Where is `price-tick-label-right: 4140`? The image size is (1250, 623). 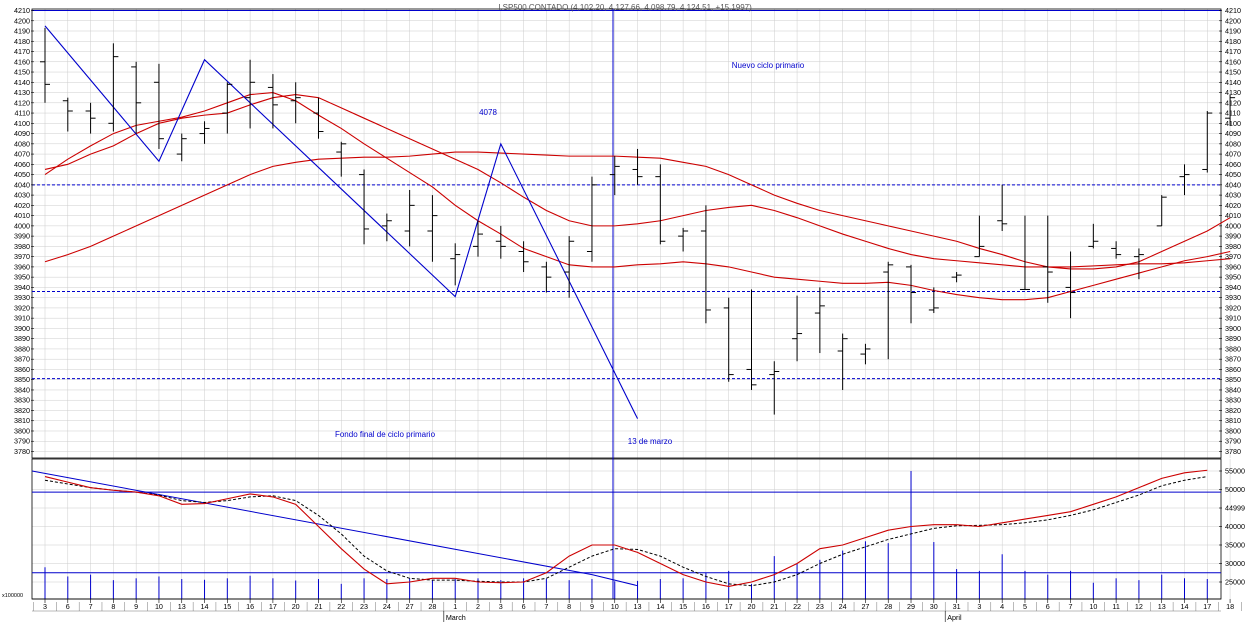
price-tick-label-right: 4140 is located at coordinates (1233, 82).